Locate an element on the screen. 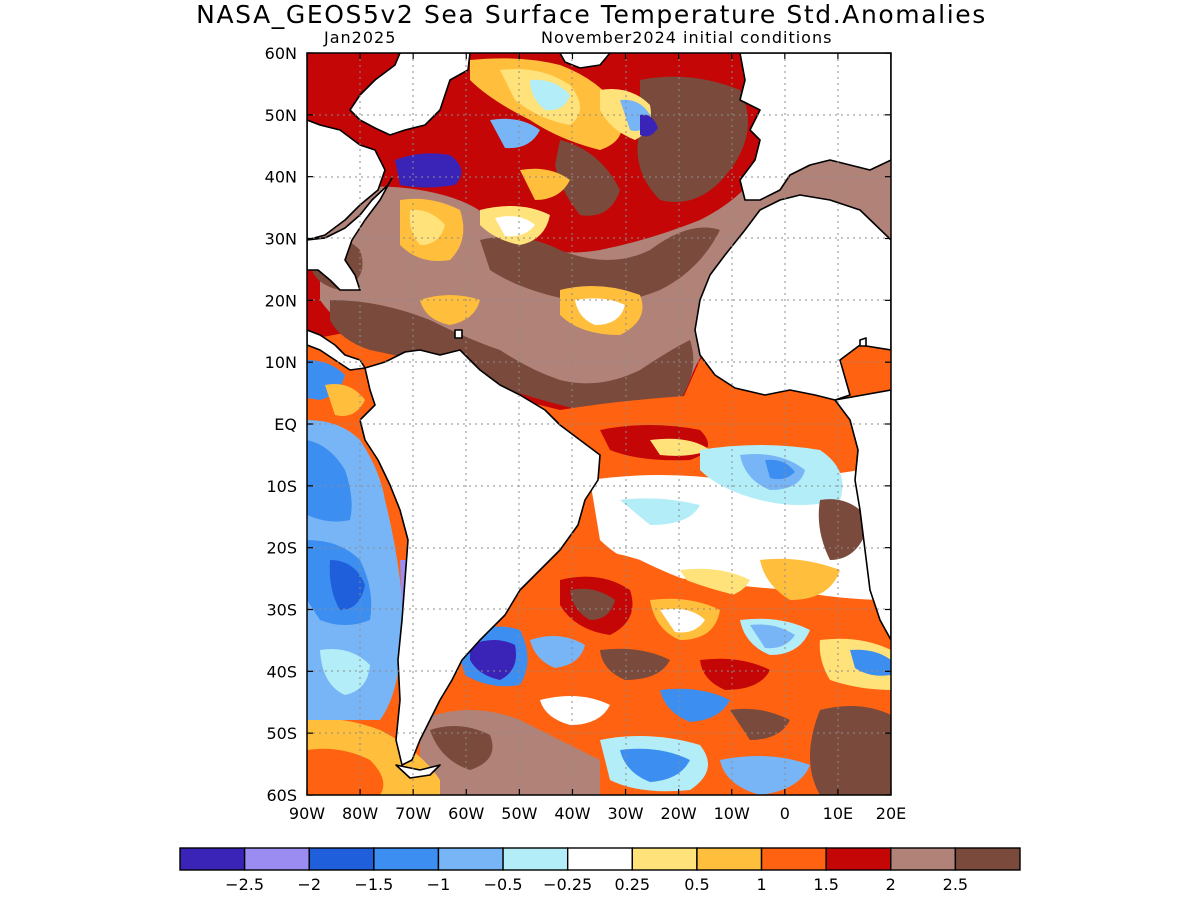 This screenshot has width=1200, height=900. colorbar-label: 1 is located at coordinates (761, 884).